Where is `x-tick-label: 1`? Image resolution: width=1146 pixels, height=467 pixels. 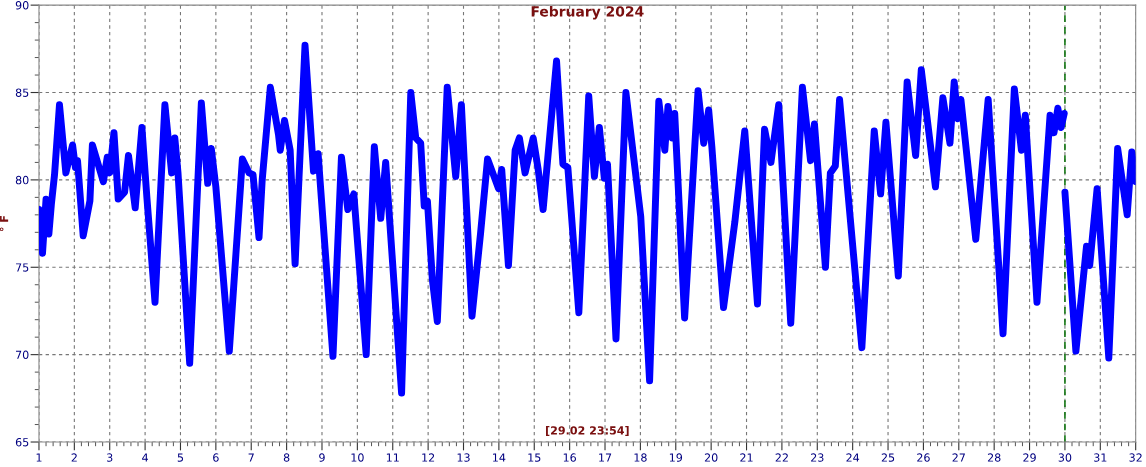 x-tick-label: 1 is located at coordinates (39, 457).